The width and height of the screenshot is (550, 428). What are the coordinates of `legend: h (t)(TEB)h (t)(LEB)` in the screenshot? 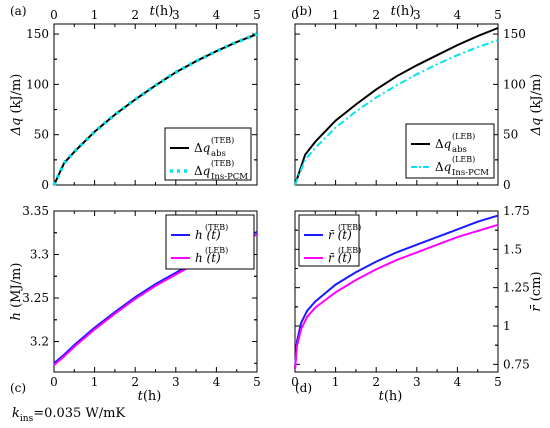 It's located at (210, 242).